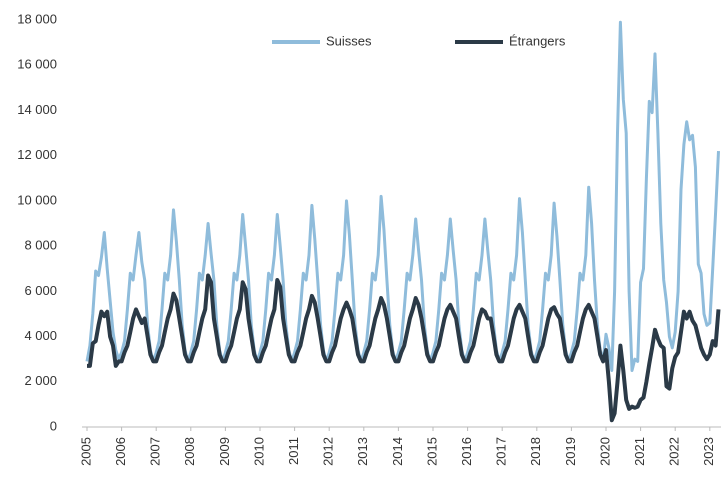  What do you see at coordinates (570, 451) in the screenshot?
I see `x-tick-label: 2019` at bounding box center [570, 451].